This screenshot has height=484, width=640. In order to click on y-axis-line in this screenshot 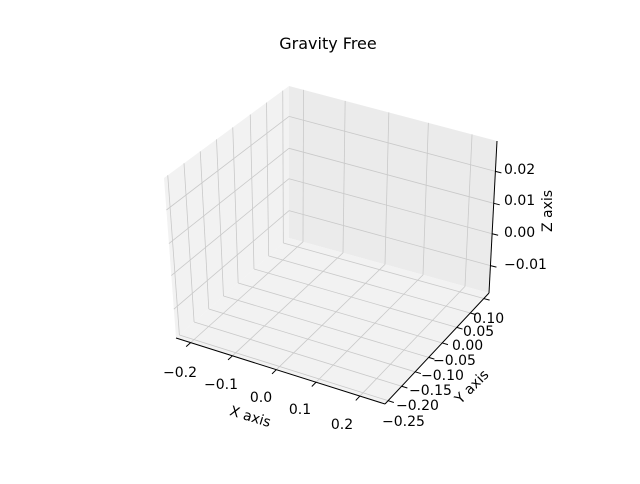, I will do `click(437, 348)`.